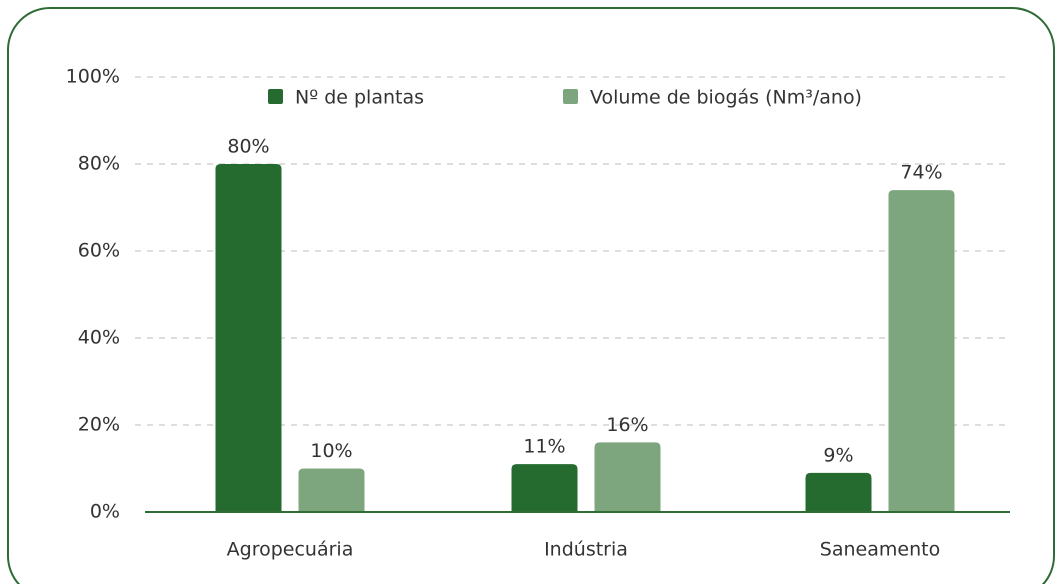  What do you see at coordinates (290, 550) in the screenshot?
I see `x-tick-label: Agropecuária` at bounding box center [290, 550].